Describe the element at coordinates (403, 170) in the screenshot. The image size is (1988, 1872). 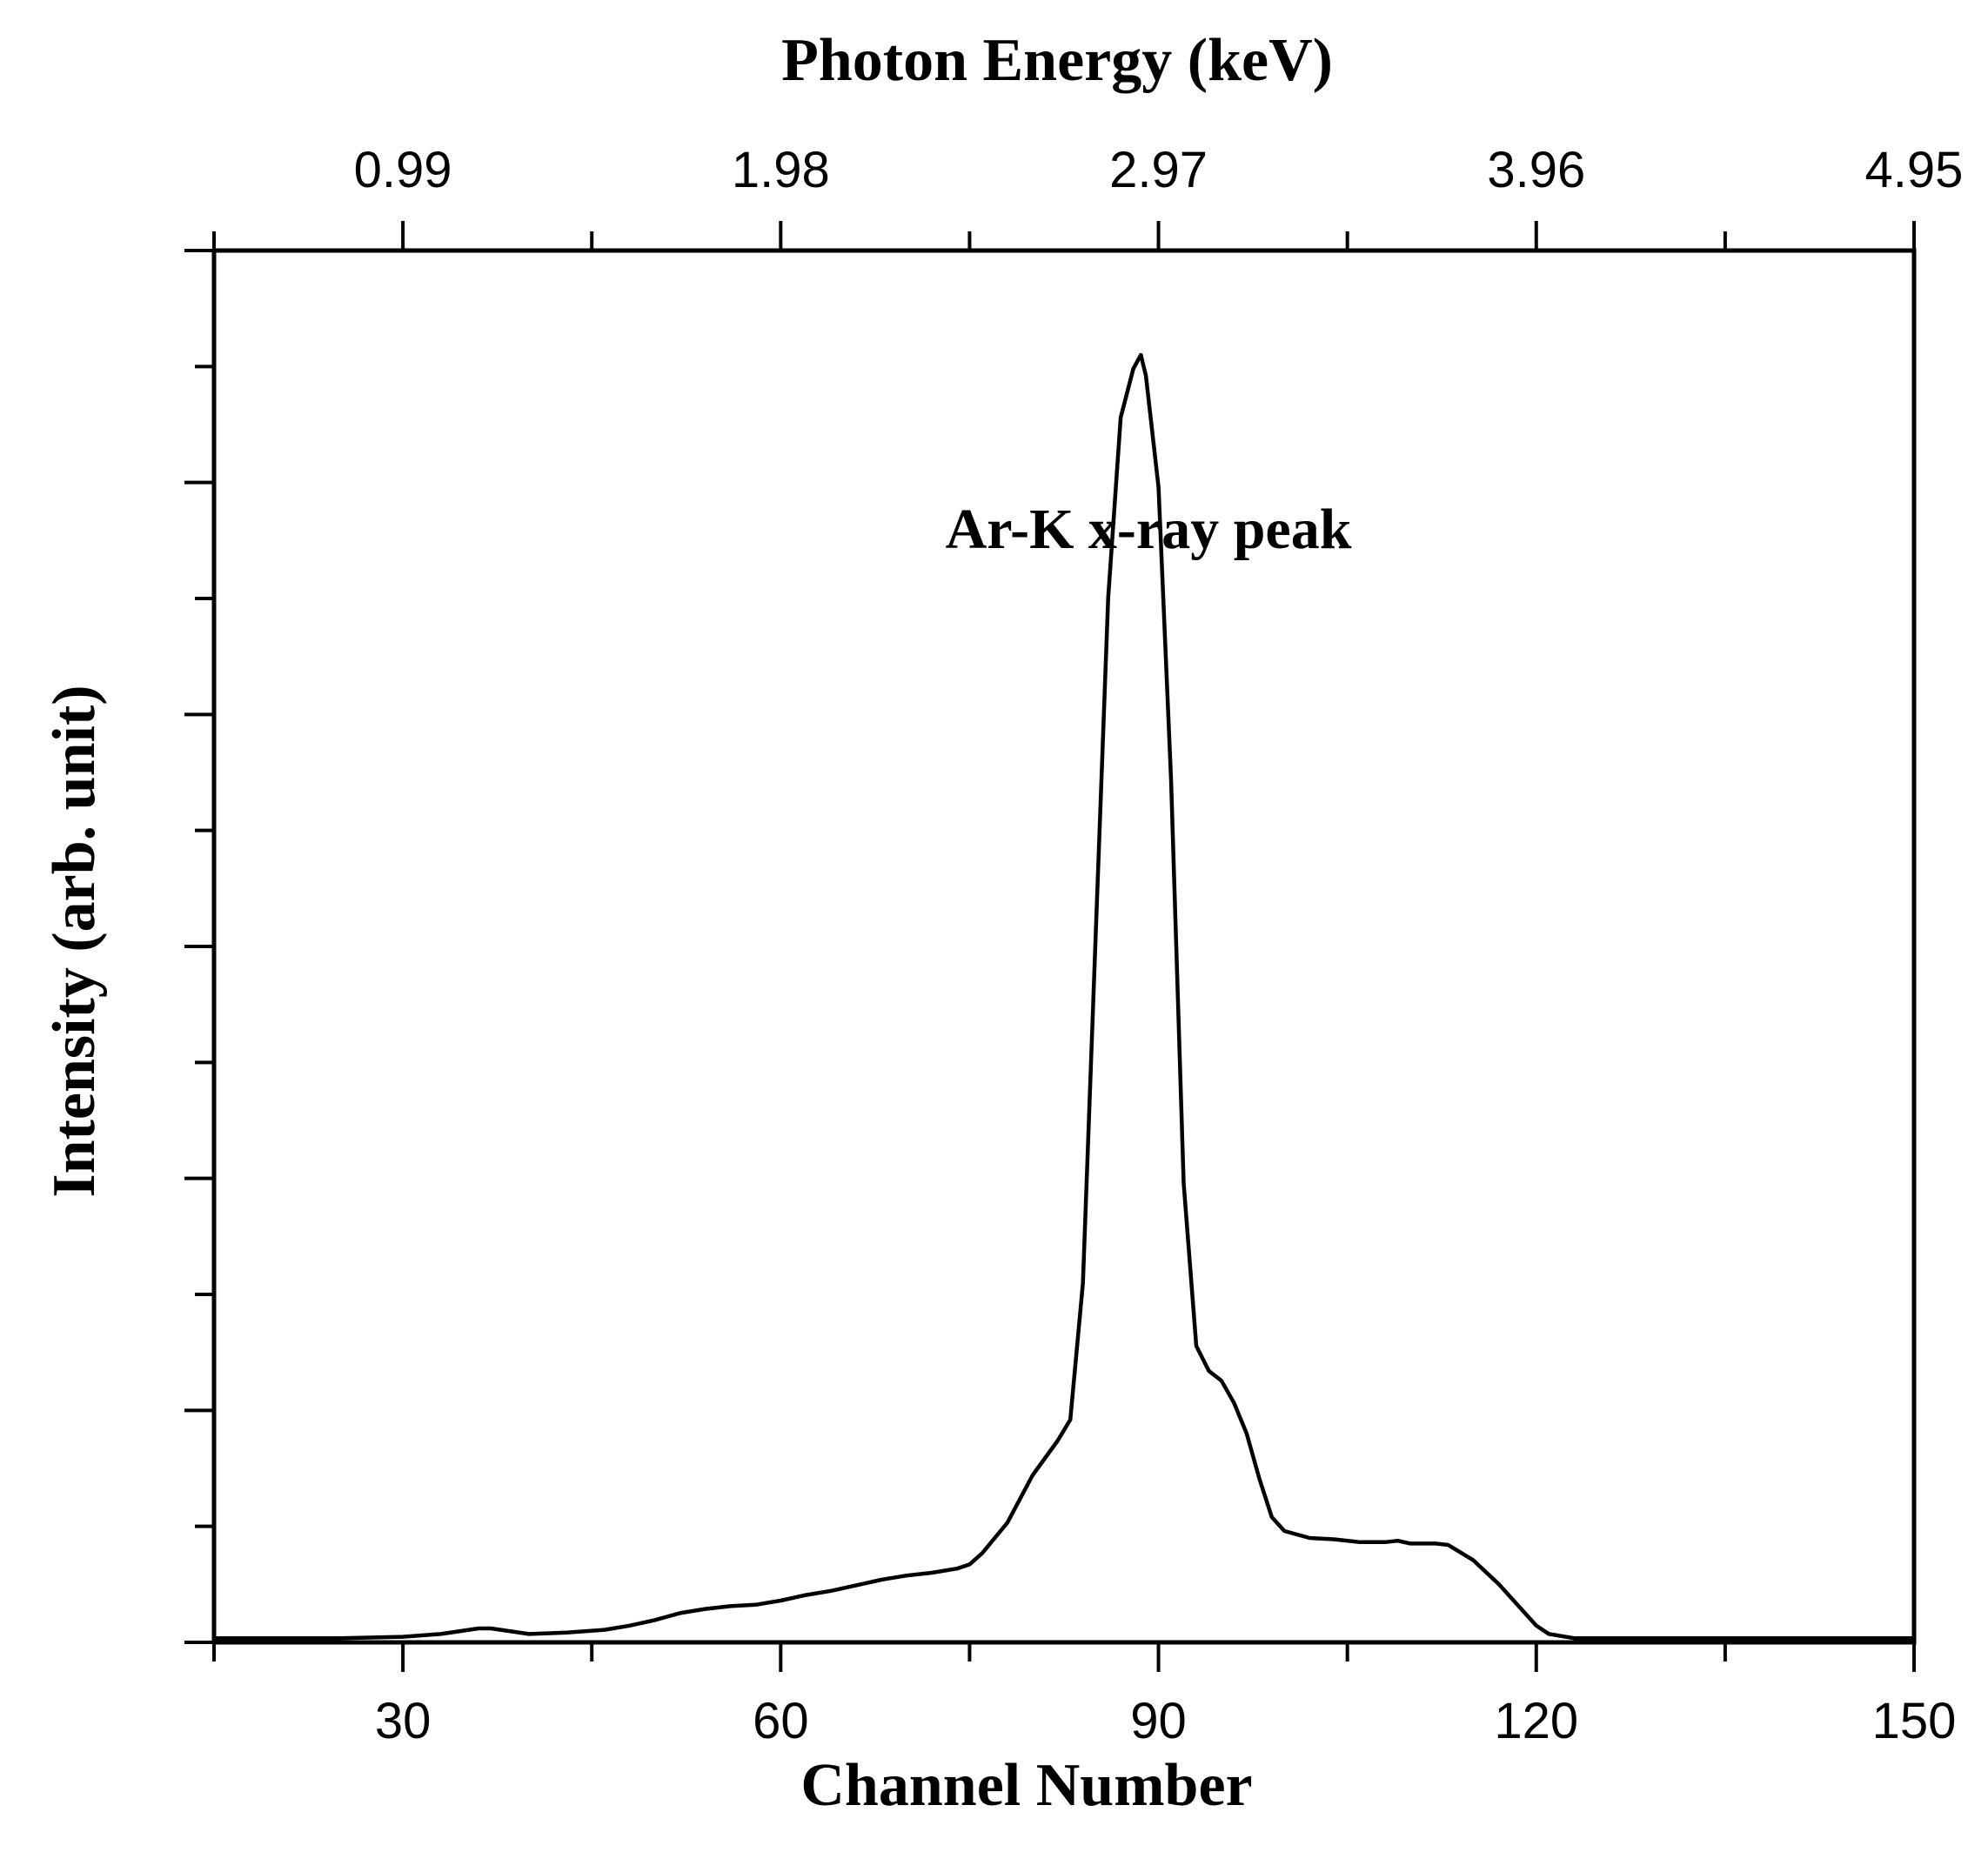
I see `x2-tick-label-0: 0.99` at that location.